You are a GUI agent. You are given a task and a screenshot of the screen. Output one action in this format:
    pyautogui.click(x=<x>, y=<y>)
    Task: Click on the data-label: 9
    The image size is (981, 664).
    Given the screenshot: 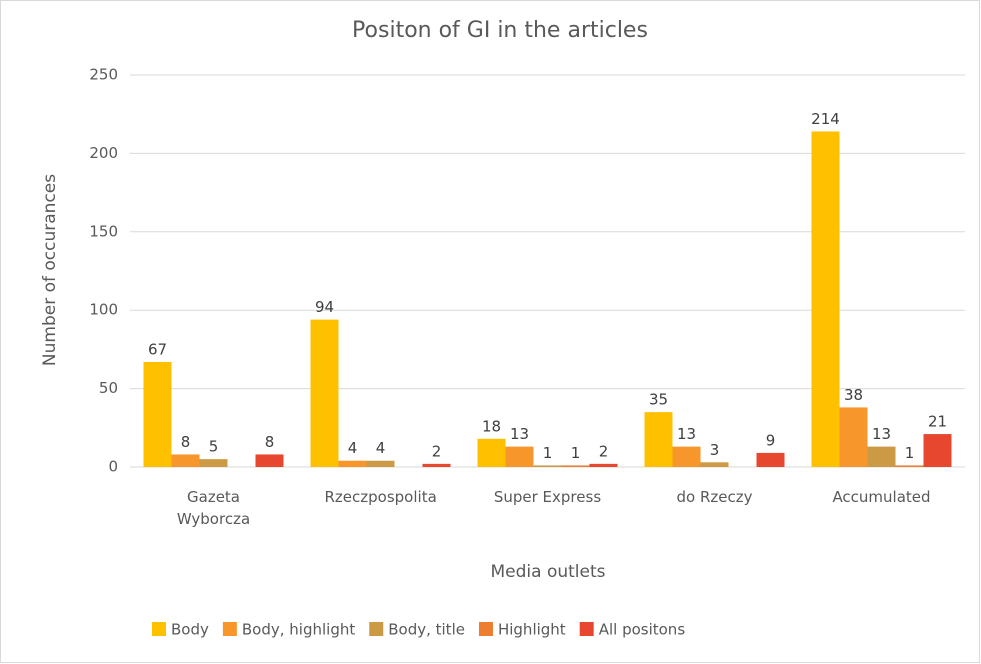 What is the action you would take?
    pyautogui.click(x=771, y=440)
    